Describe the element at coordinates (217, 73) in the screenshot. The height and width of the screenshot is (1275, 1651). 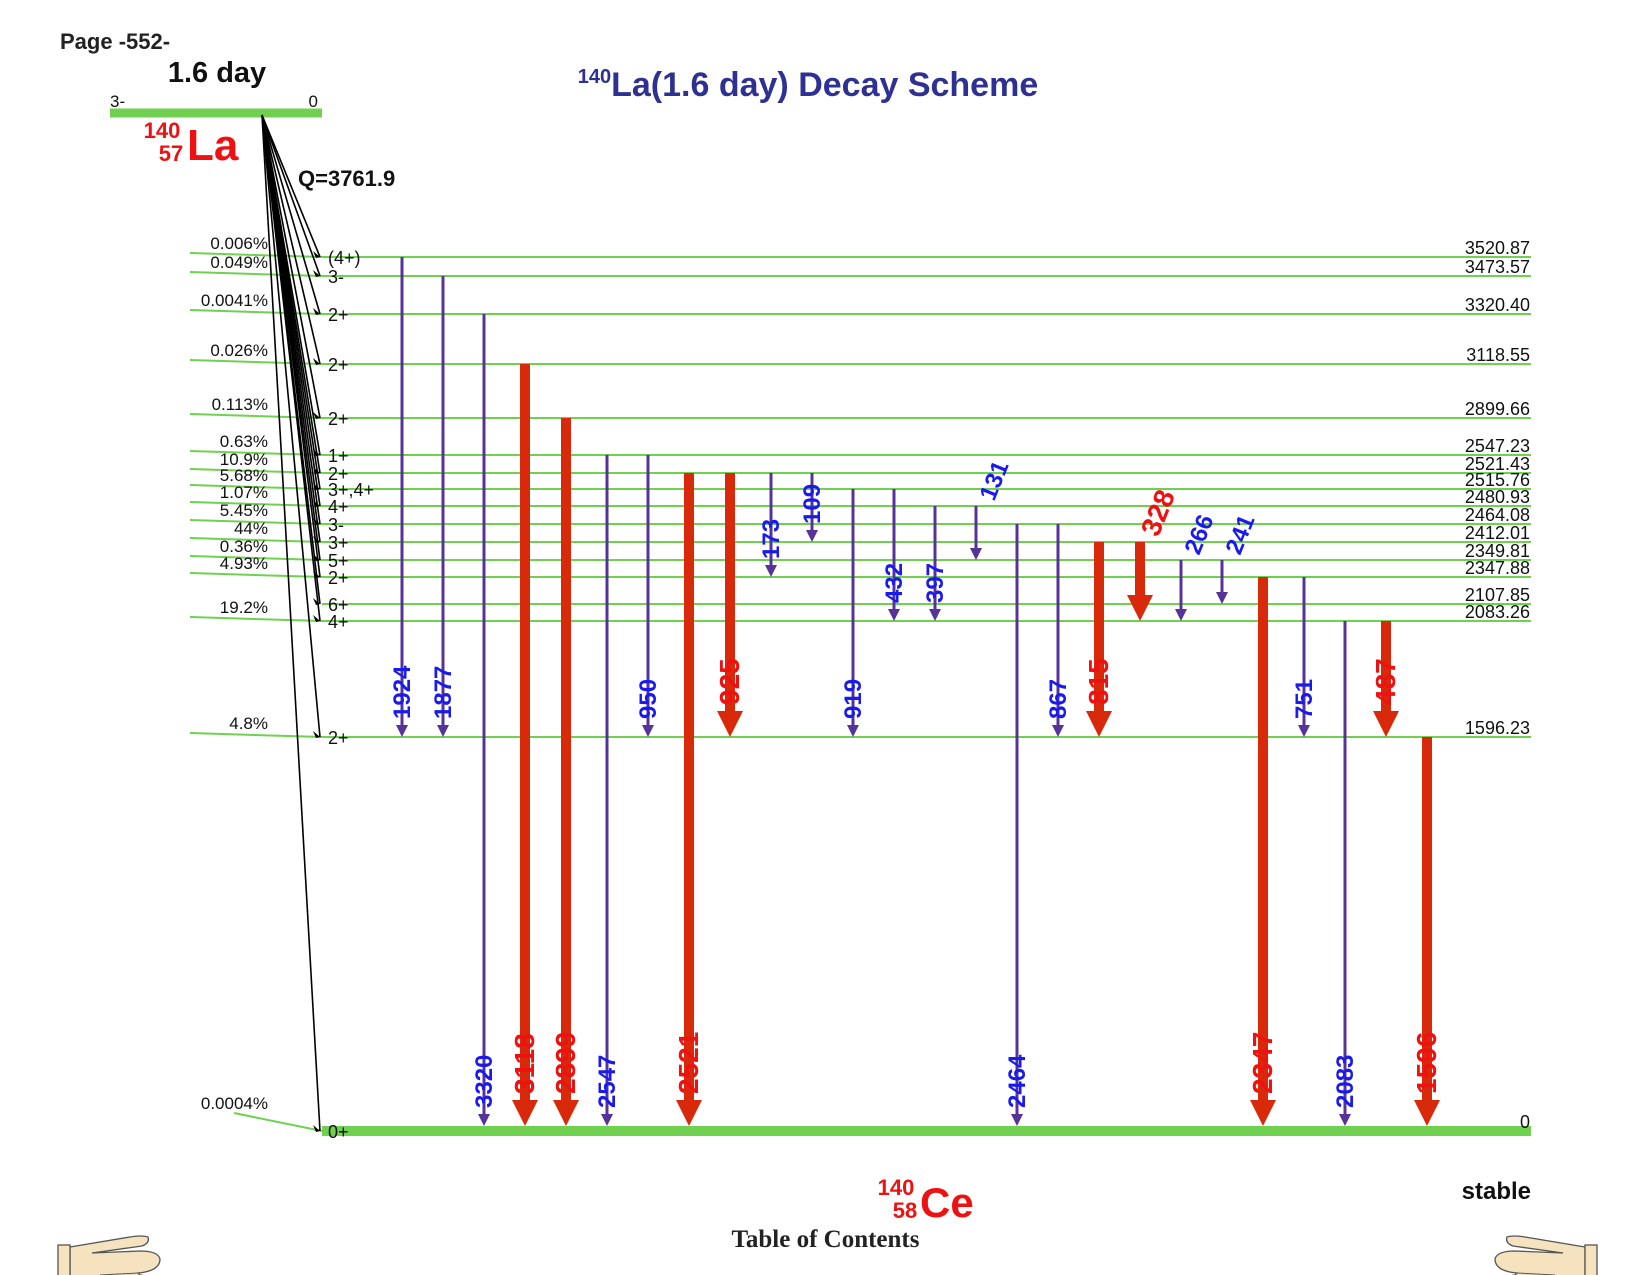
I see `parent-halflife: 1.6 day` at that location.